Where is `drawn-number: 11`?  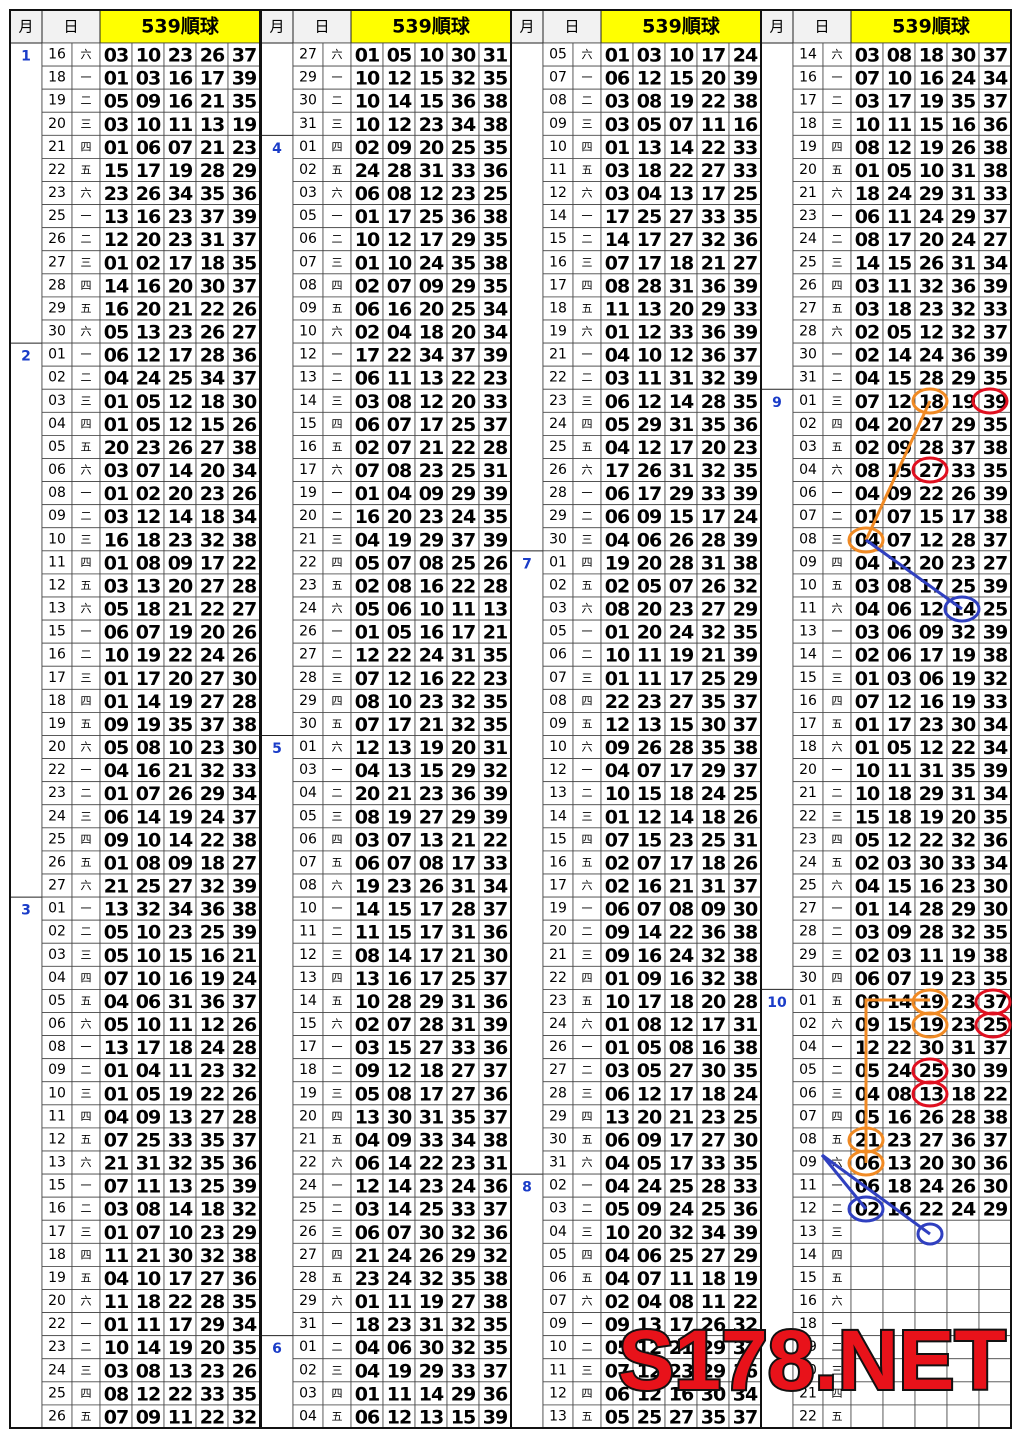 drawn-number: 11 is located at coordinates (116, 1302).